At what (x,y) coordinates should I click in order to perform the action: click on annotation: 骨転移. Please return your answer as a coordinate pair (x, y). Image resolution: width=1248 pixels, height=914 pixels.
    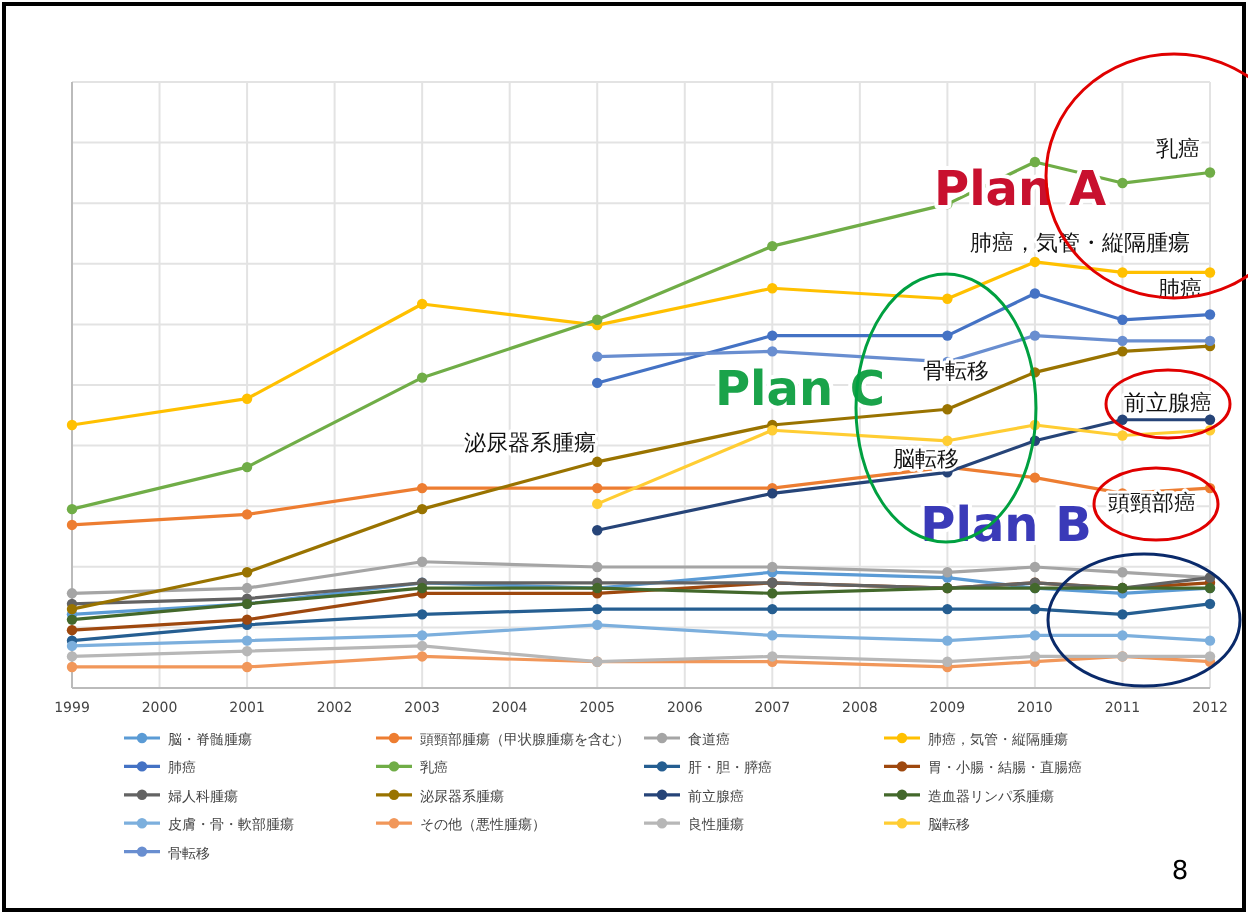
    Looking at the image, I should click on (956, 371).